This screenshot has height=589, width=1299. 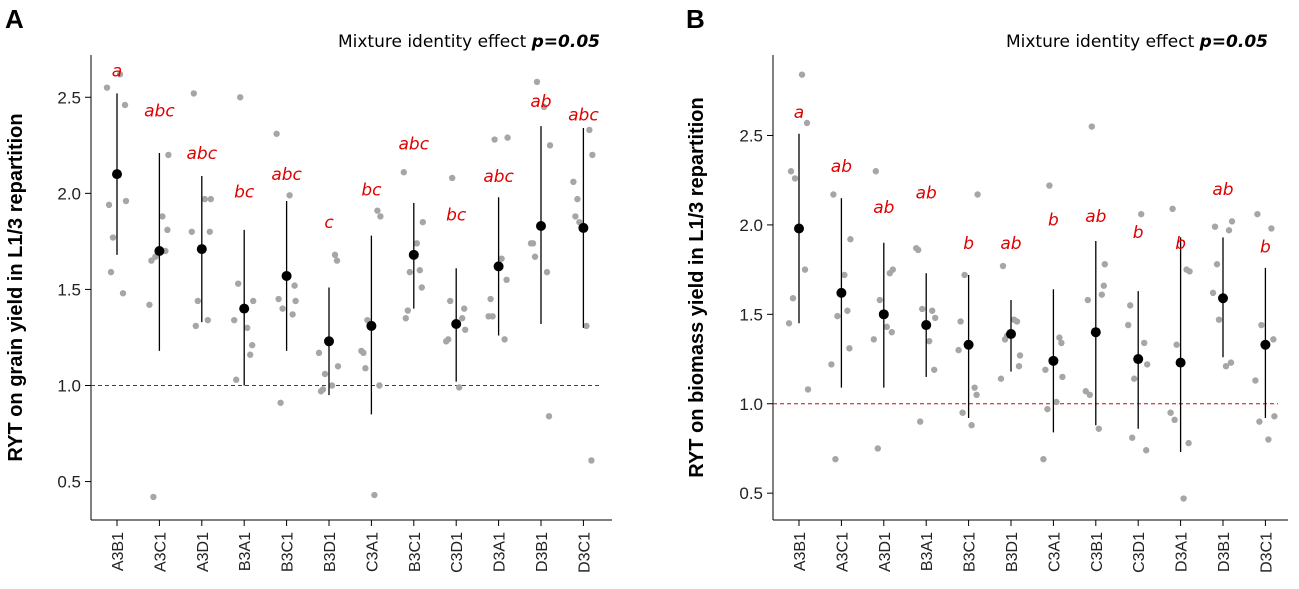 What do you see at coordinates (69, 482) in the screenshot?
I see `y-tick-label: 0.5` at bounding box center [69, 482].